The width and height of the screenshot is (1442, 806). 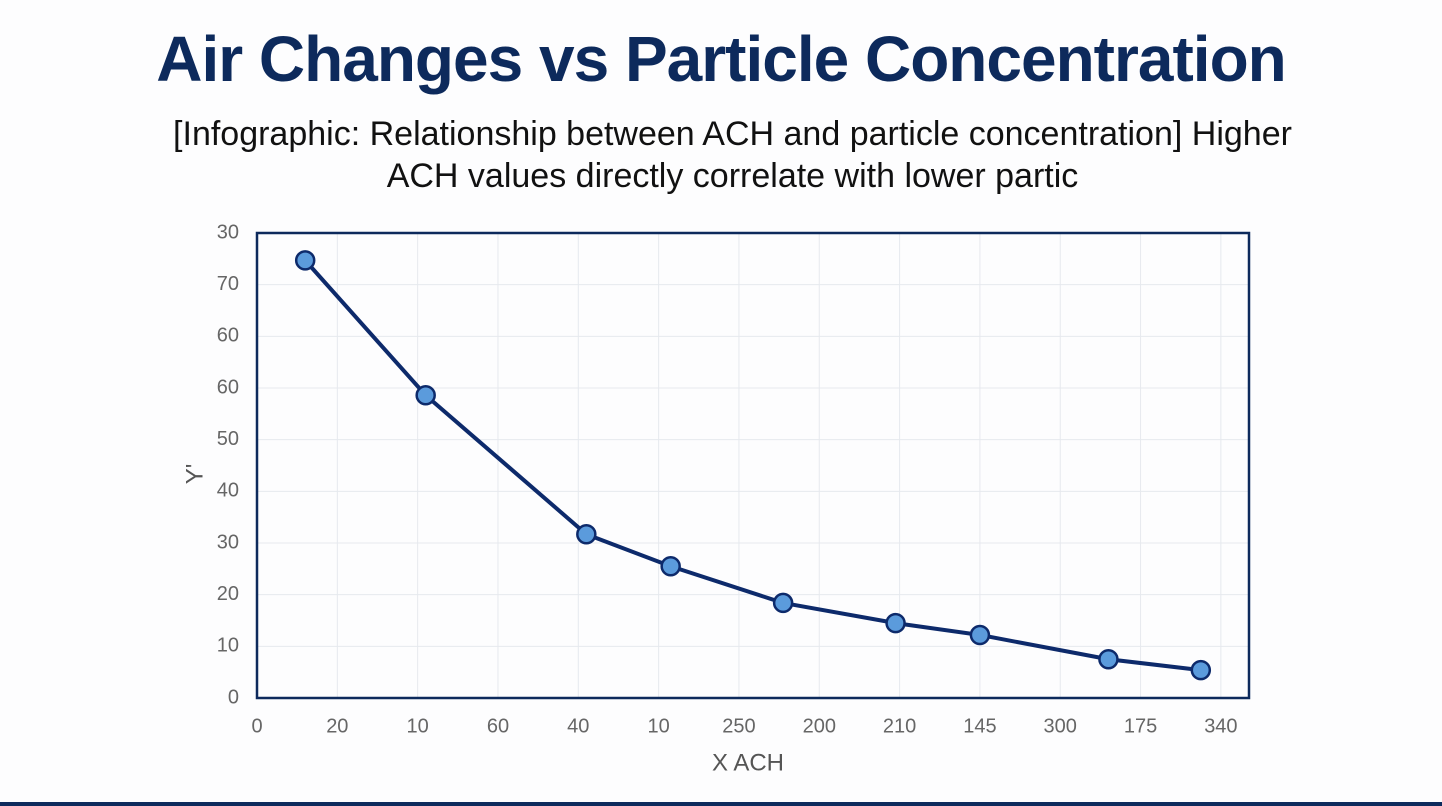 What do you see at coordinates (979, 726) in the screenshot?
I see `x-tick-label: 145` at bounding box center [979, 726].